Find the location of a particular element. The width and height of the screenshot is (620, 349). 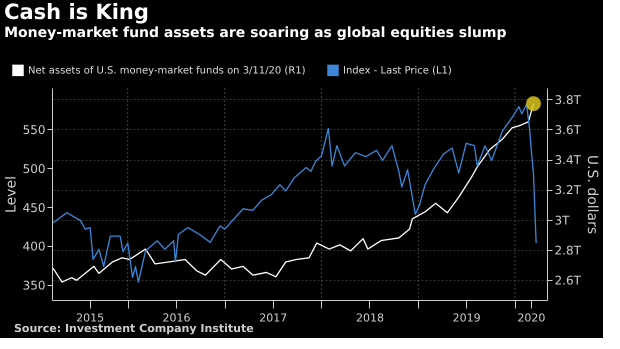

x-tick-label: 2019 is located at coordinates (466, 318).